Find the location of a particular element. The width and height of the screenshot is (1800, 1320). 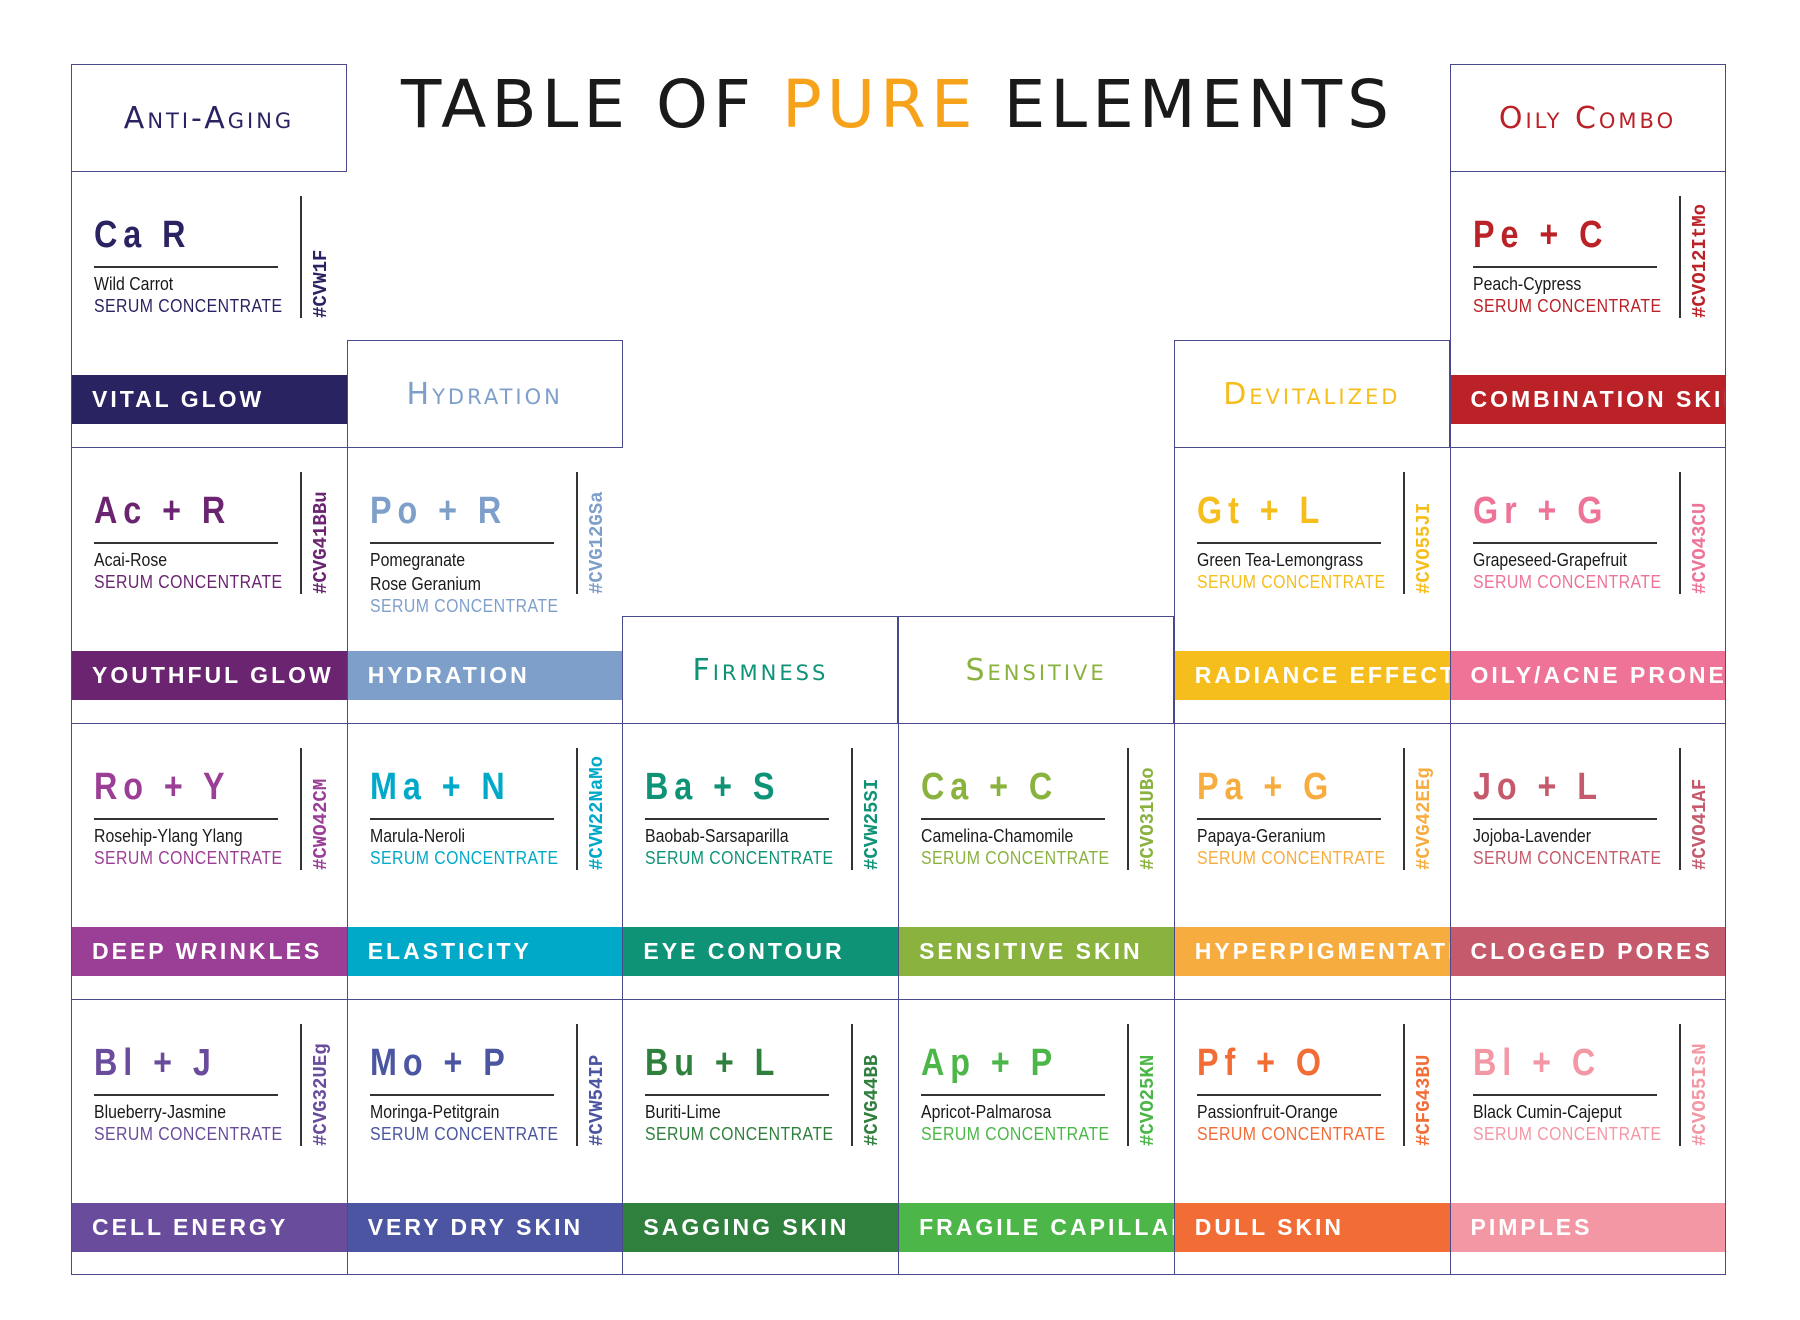

product-name: Moringa-Petitgrain is located at coordinates (434, 1112).